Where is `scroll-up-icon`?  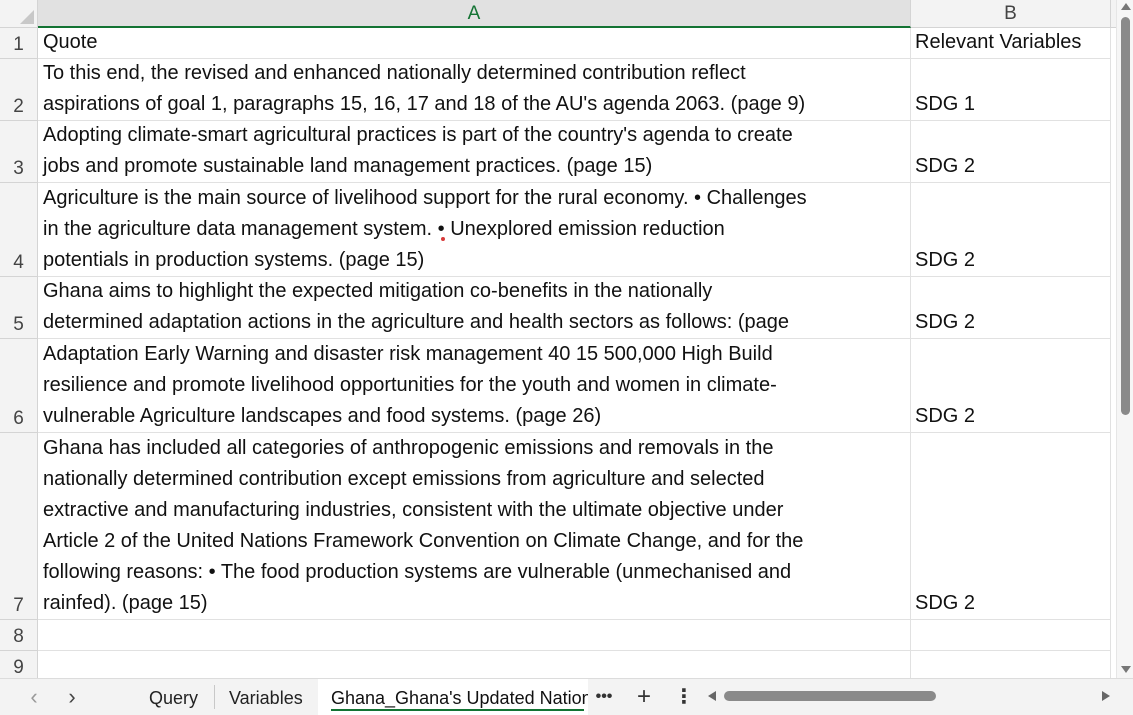
scroll-up-icon is located at coordinates (1126, 6).